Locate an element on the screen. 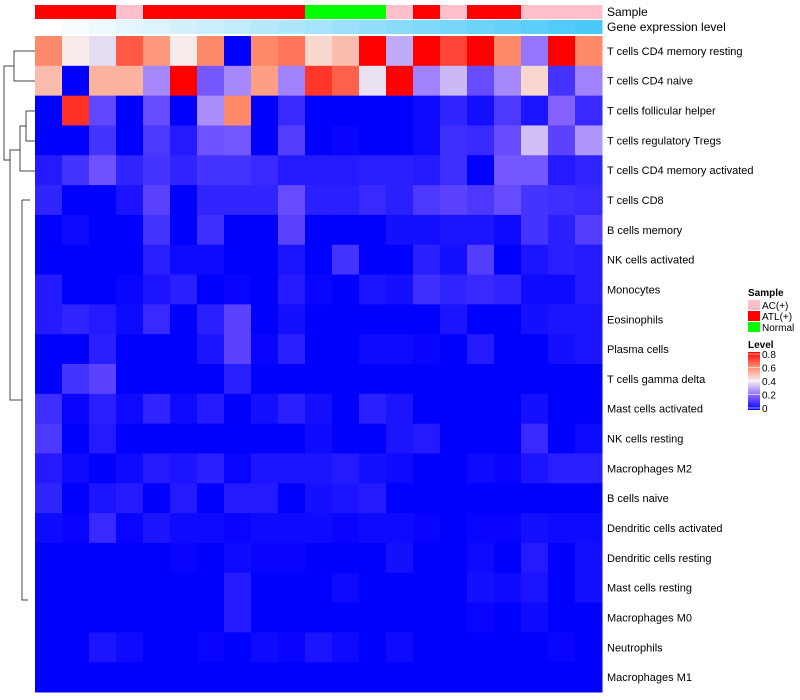 This screenshot has height=700, width=800. legend-label: AC(+) is located at coordinates (775, 306).